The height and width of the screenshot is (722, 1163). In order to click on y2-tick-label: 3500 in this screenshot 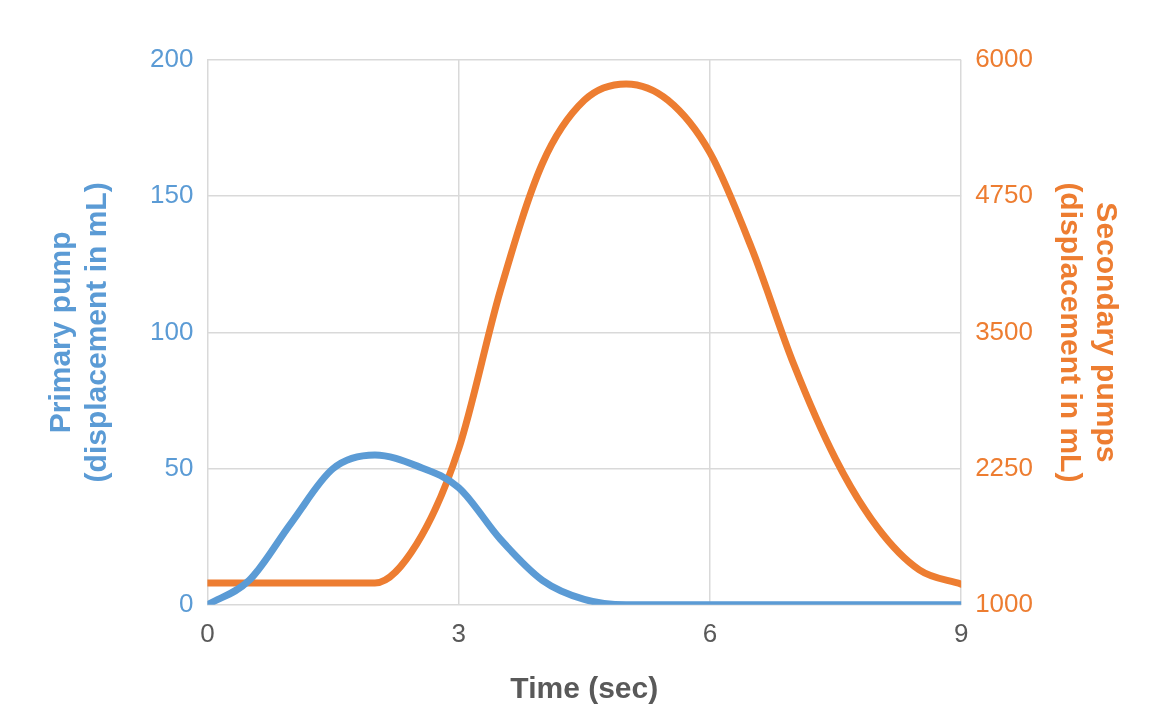, I will do `click(1004, 330)`.